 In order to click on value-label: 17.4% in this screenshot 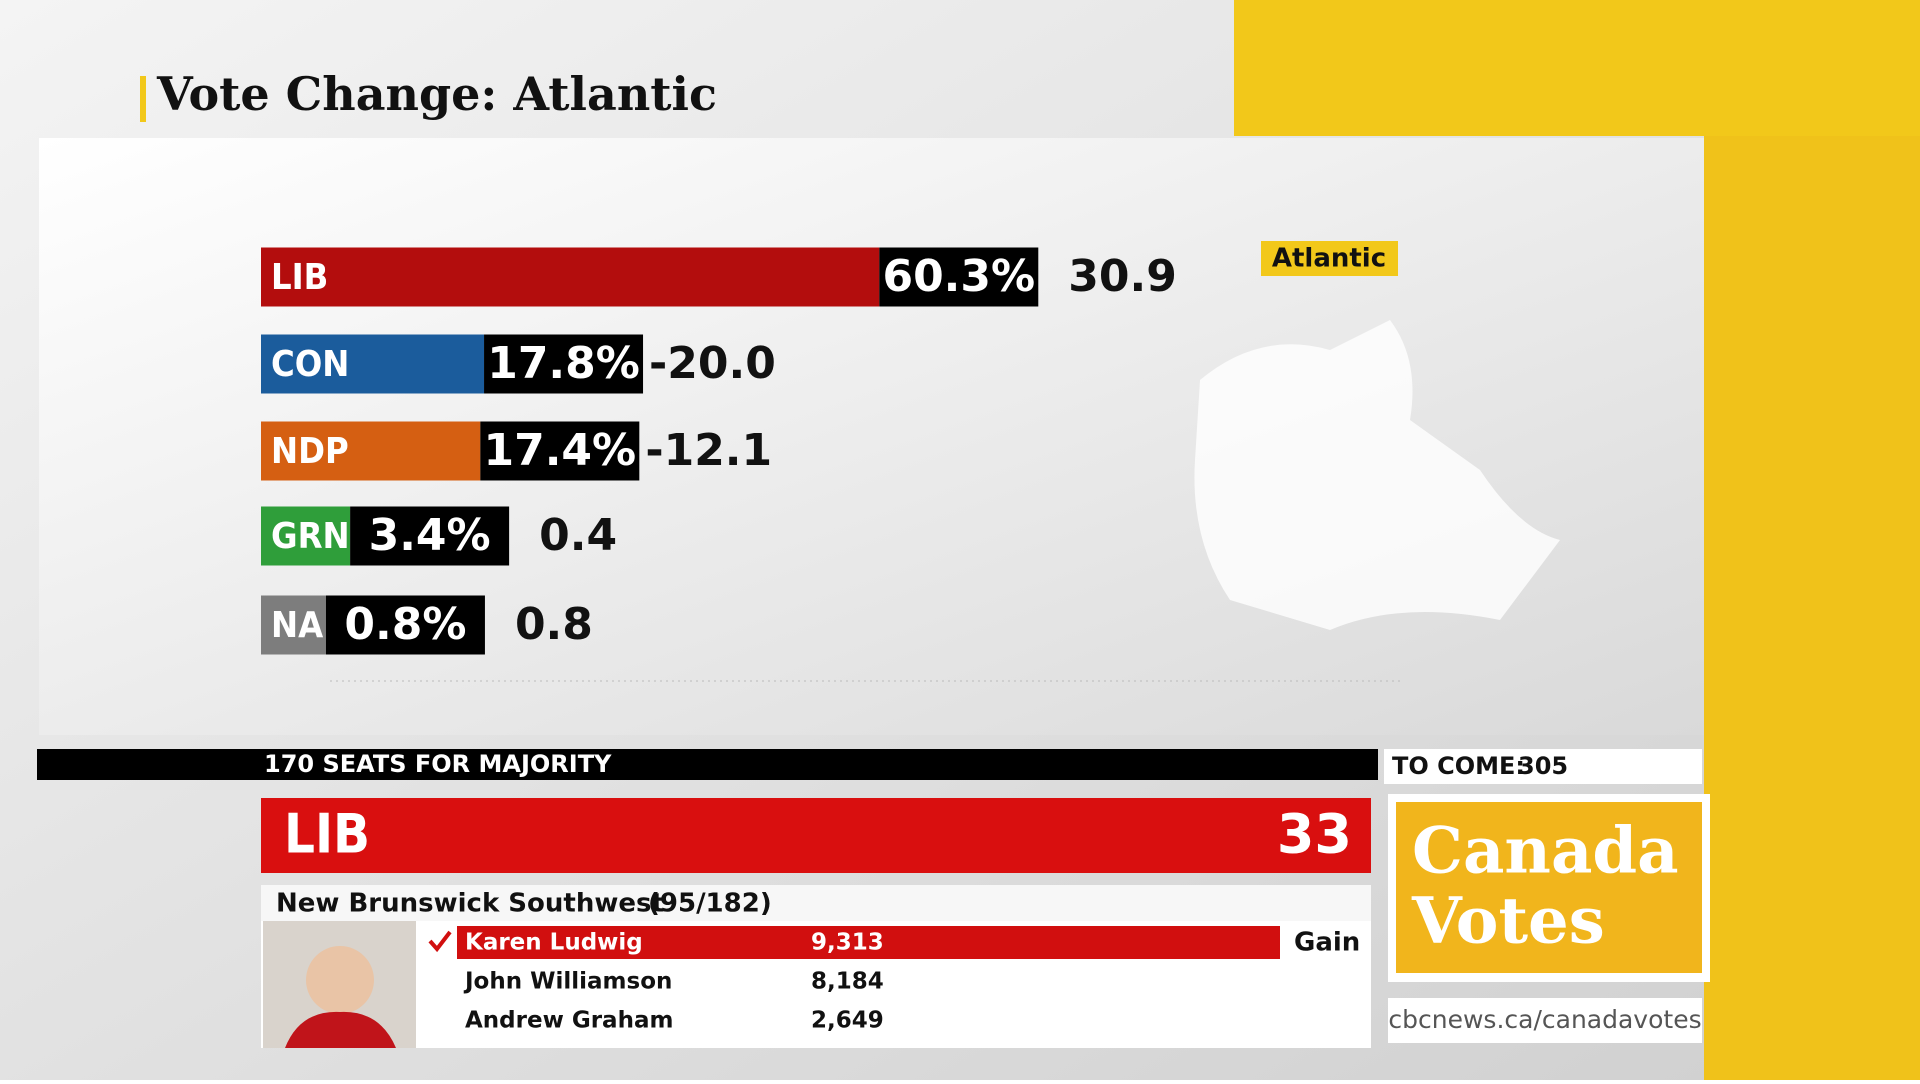, I will do `click(559, 450)`.